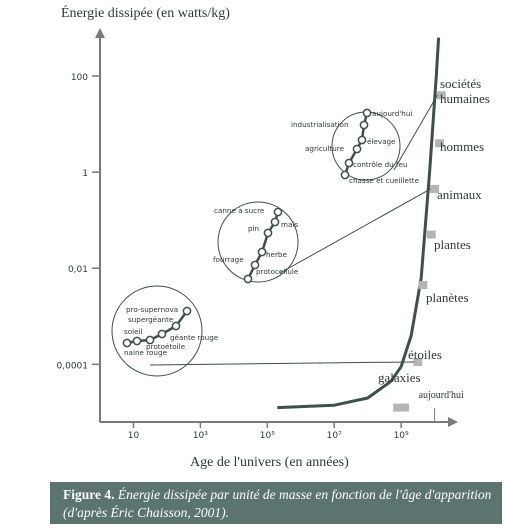 This screenshot has width=505, height=528. What do you see at coordinates (459, 194) in the screenshot?
I see `stage-label: animaux` at bounding box center [459, 194].